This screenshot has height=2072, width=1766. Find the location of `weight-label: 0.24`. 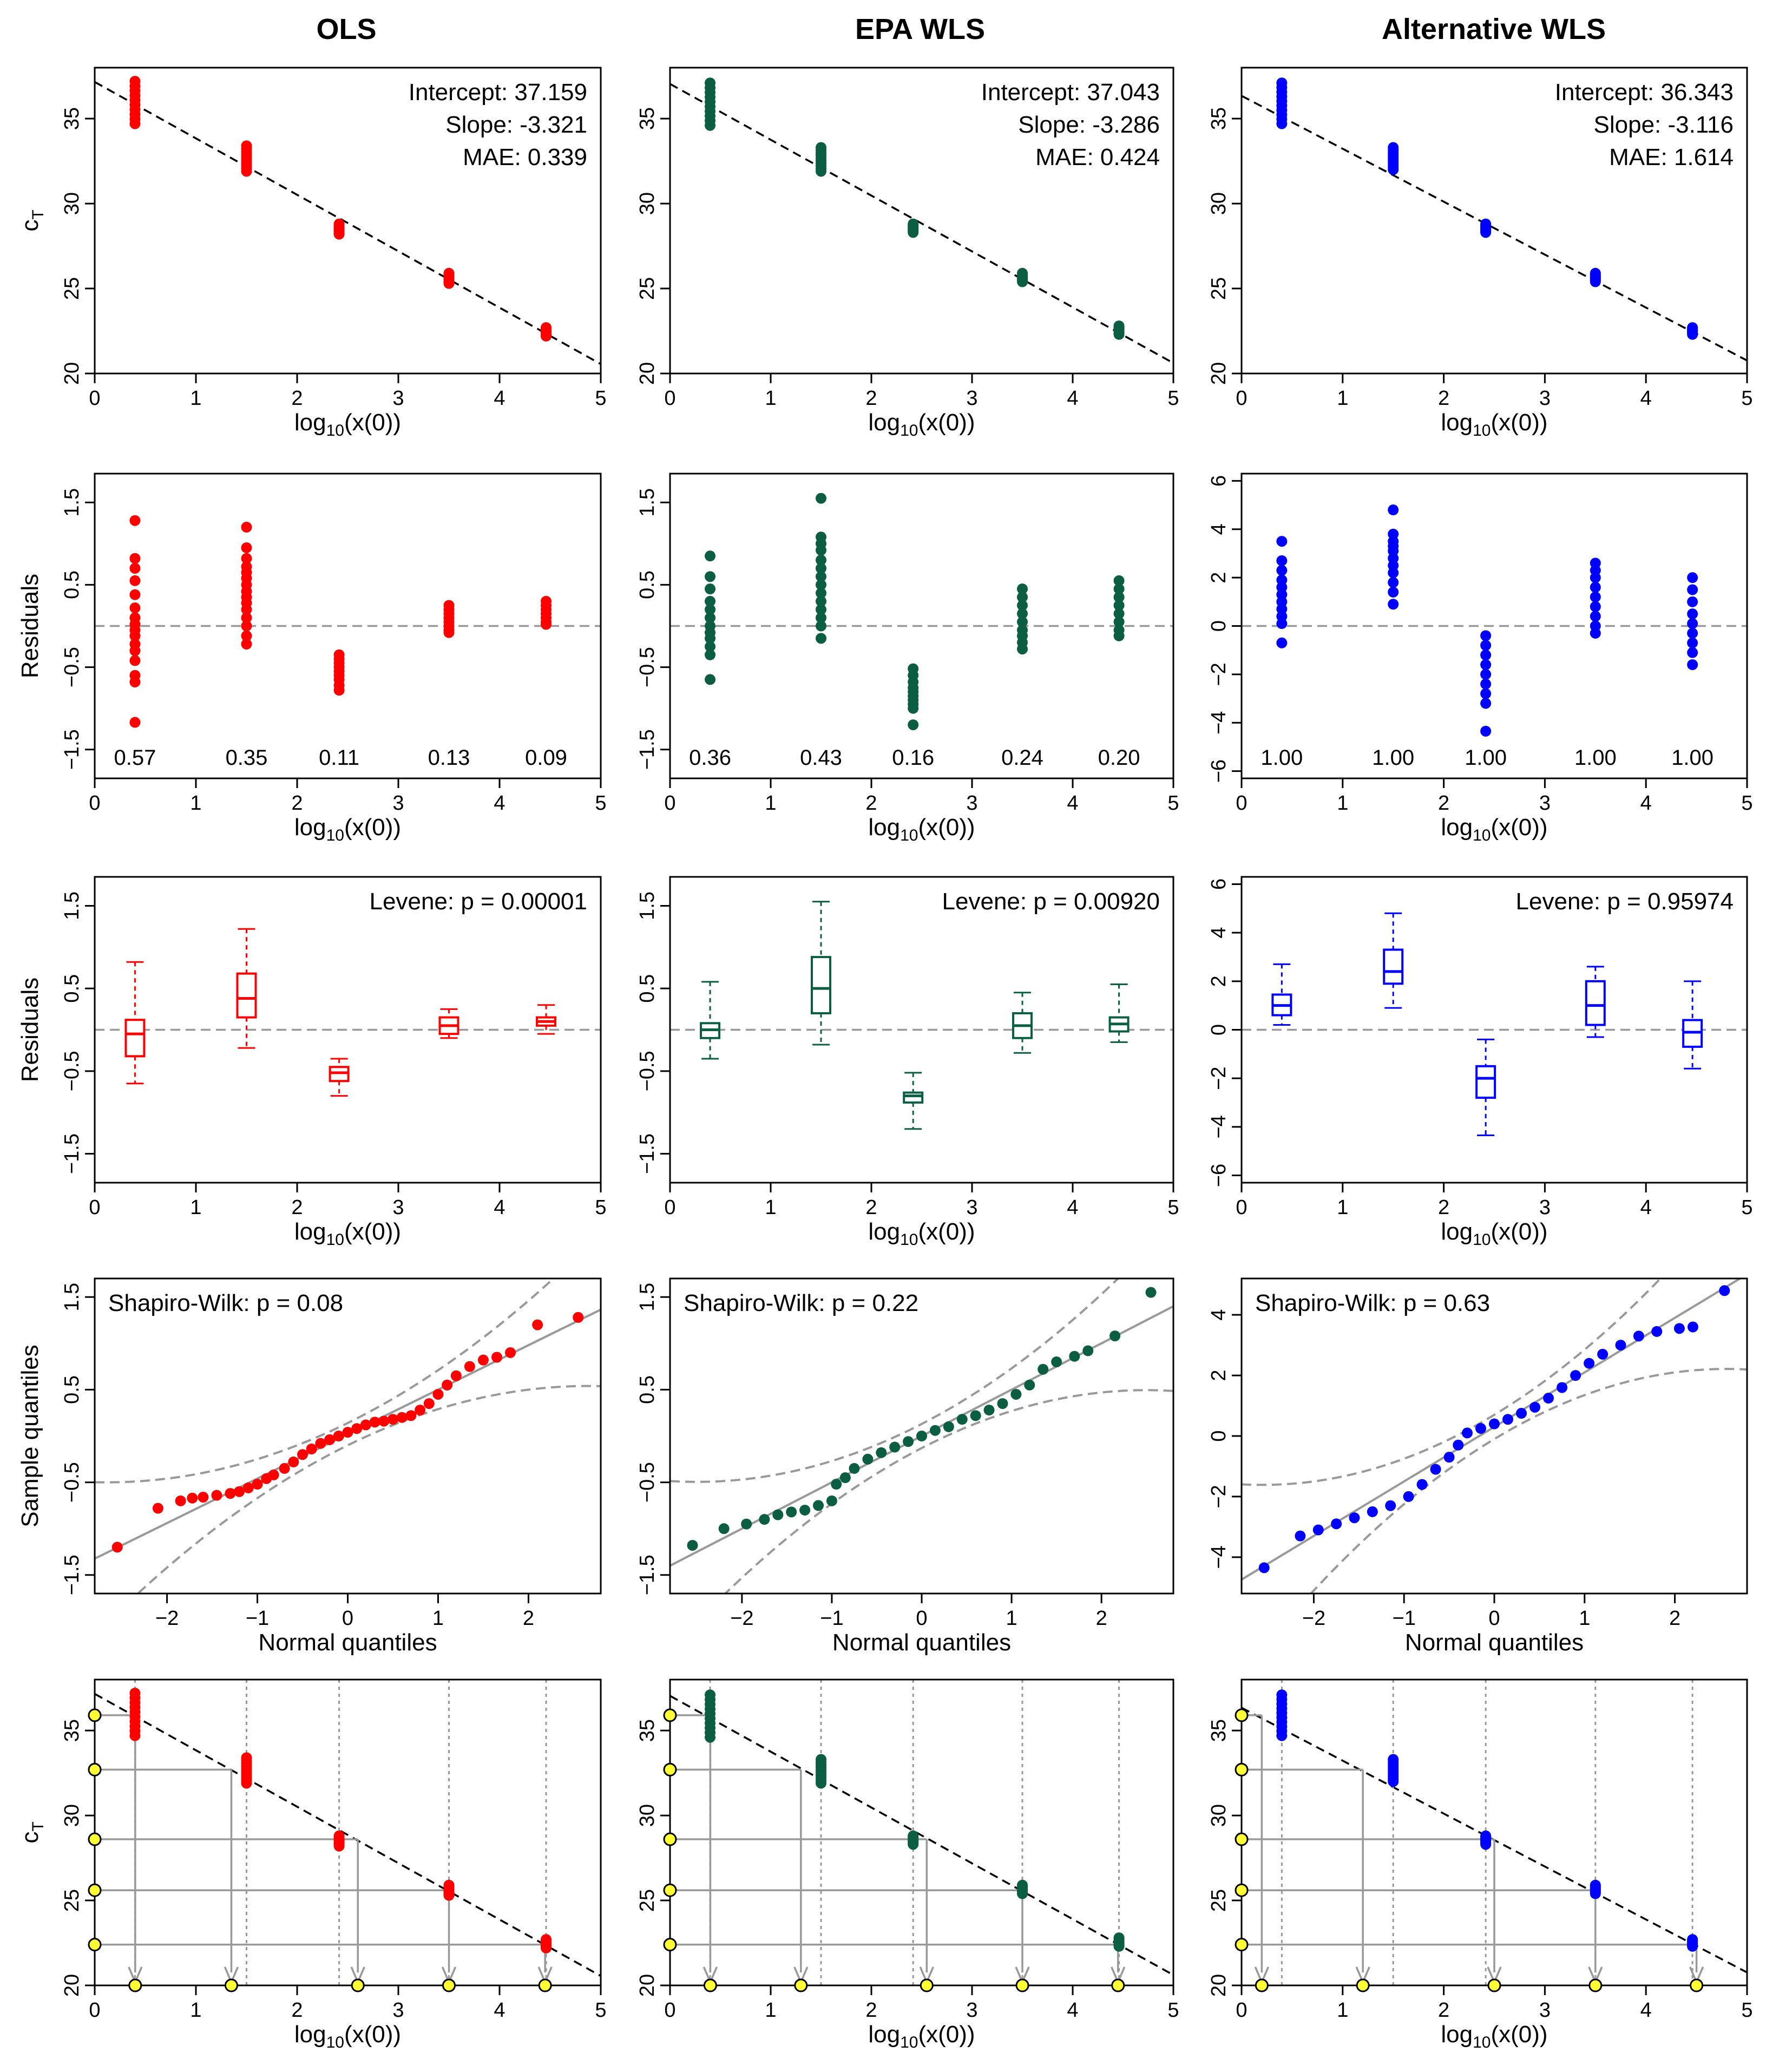

weight-label: 0.24 is located at coordinates (1022, 758).